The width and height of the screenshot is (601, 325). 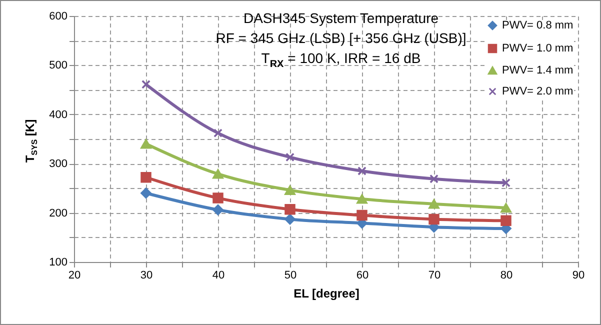 What do you see at coordinates (506, 276) in the screenshot?
I see `x-tick-label: 80` at bounding box center [506, 276].